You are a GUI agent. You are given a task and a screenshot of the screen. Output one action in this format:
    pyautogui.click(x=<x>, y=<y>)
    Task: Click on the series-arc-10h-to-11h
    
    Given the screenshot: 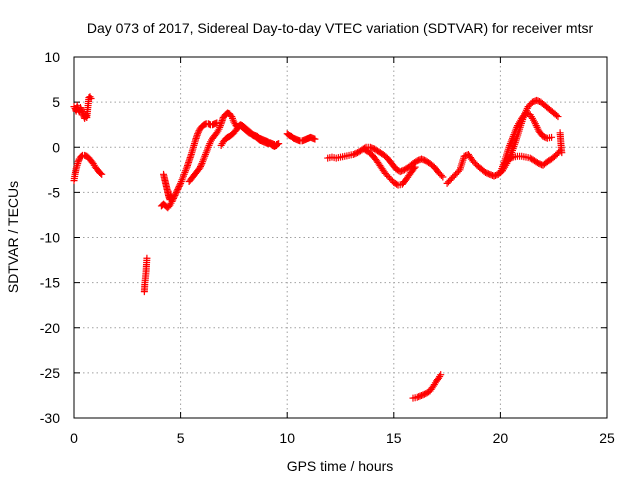 What is the action you would take?
    pyautogui.click(x=301, y=137)
    